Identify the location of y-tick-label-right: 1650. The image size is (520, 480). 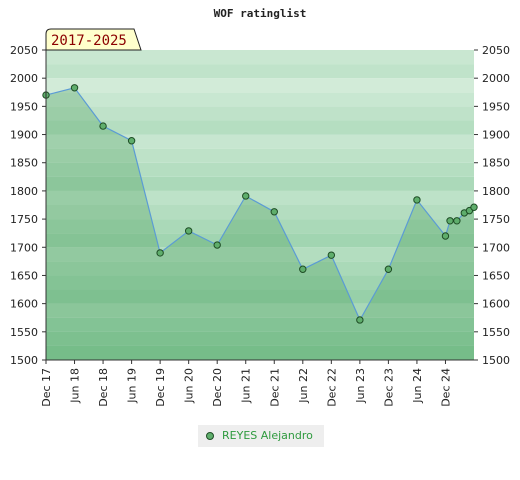
(496, 275).